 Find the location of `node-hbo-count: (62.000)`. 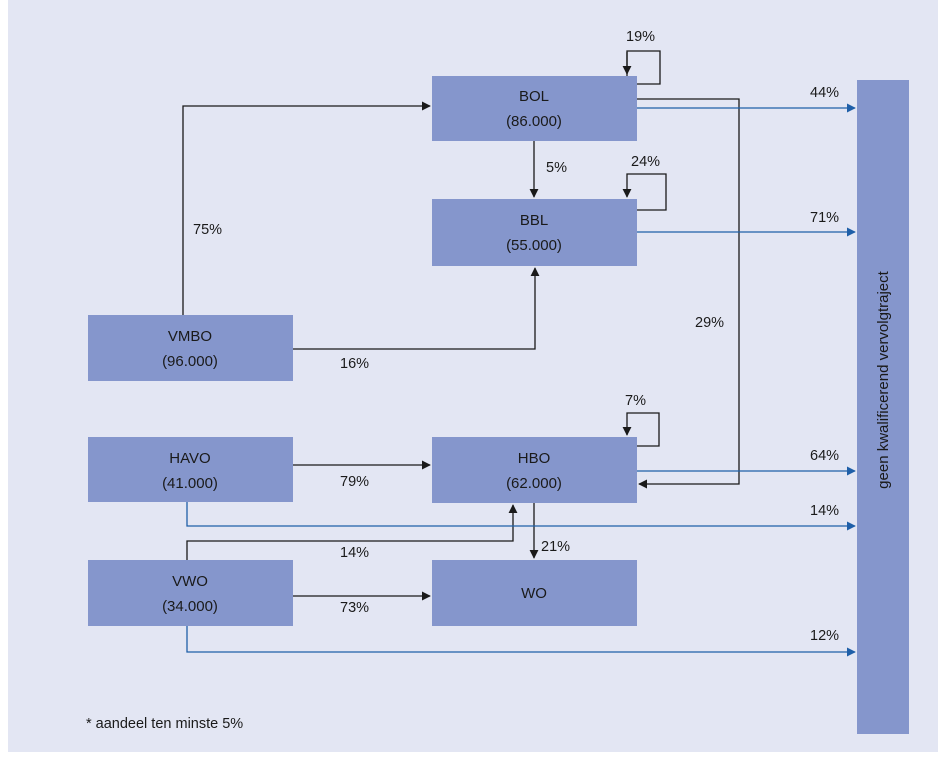

node-hbo-count: (62.000) is located at coordinates (534, 483).